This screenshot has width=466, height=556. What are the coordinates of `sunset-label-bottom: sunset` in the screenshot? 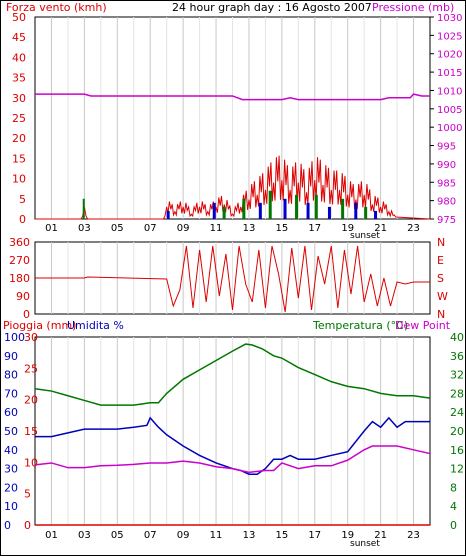 It's located at (365, 544).